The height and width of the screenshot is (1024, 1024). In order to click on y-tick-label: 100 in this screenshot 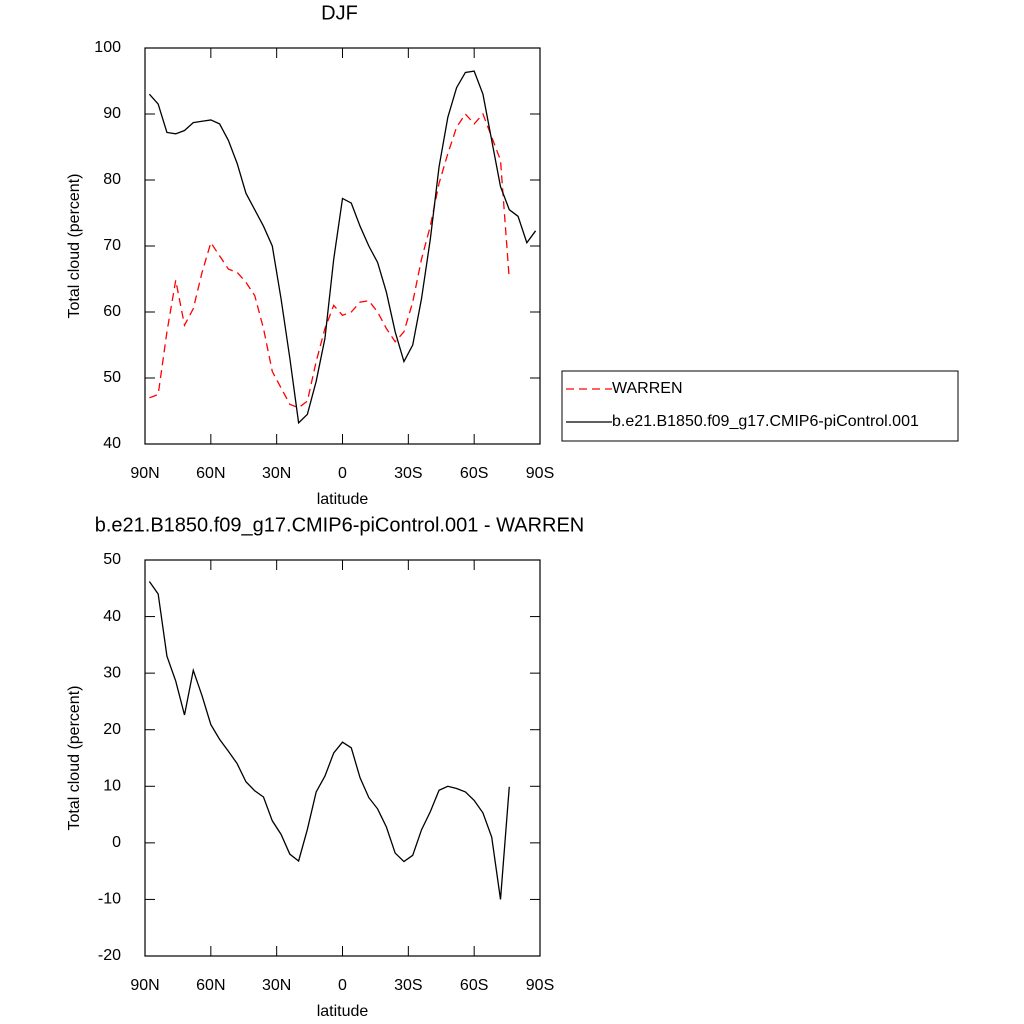, I will do `click(107, 47)`.